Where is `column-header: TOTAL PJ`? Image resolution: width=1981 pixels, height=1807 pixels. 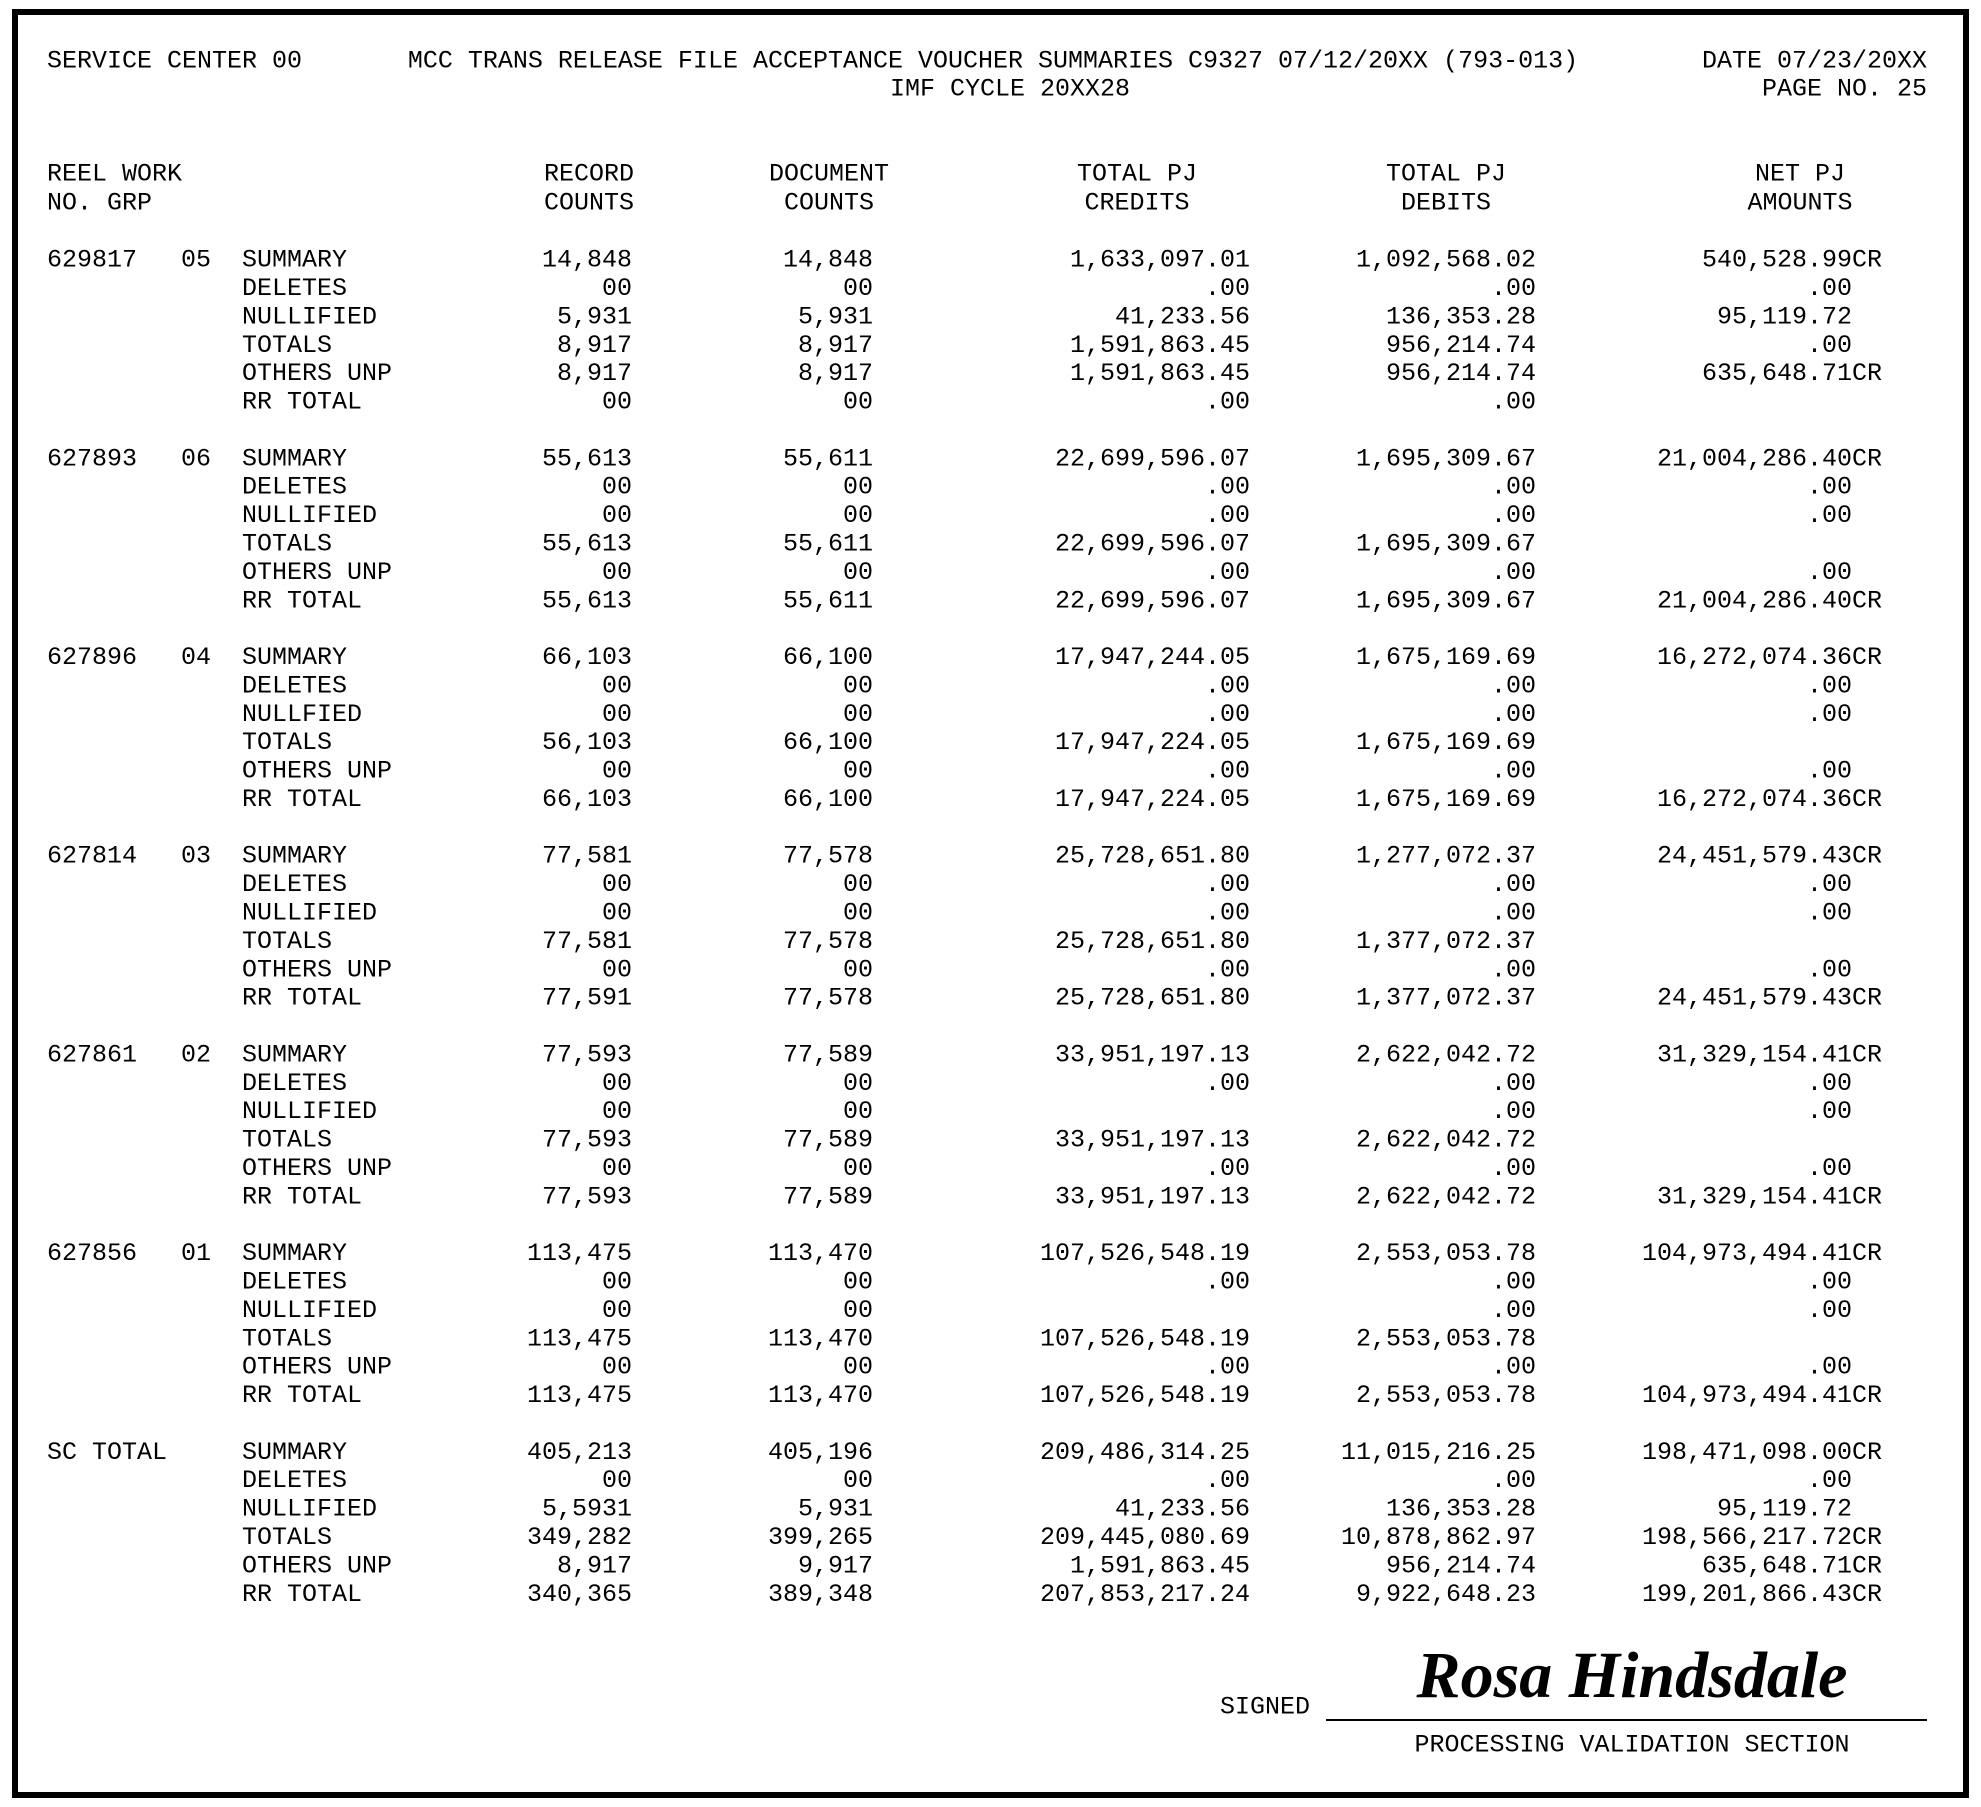
column-header: TOTAL PJ is located at coordinates (1446, 174).